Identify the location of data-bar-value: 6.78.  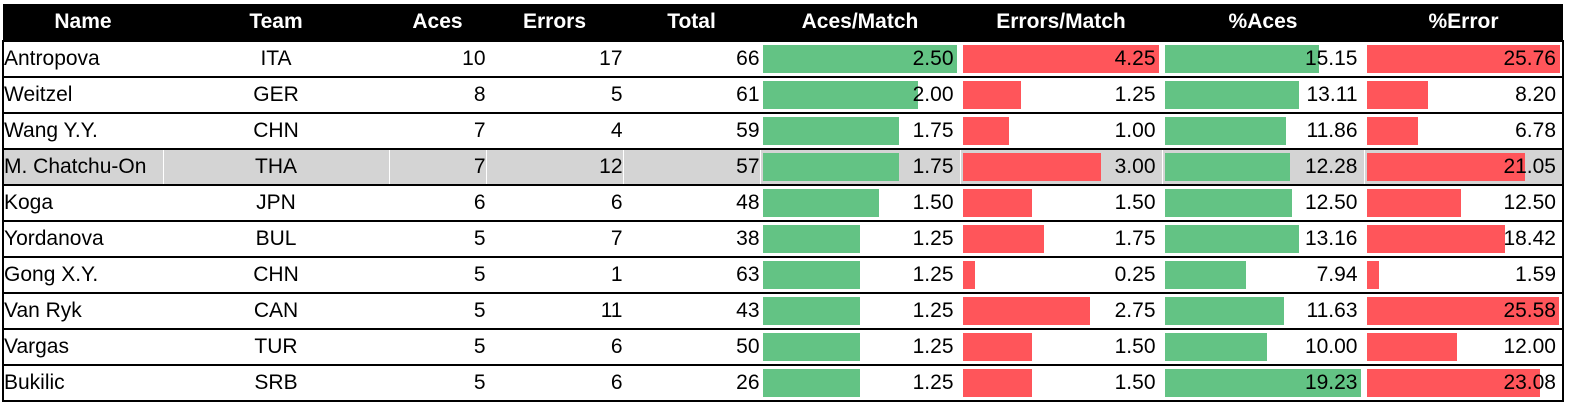
(1535, 130).